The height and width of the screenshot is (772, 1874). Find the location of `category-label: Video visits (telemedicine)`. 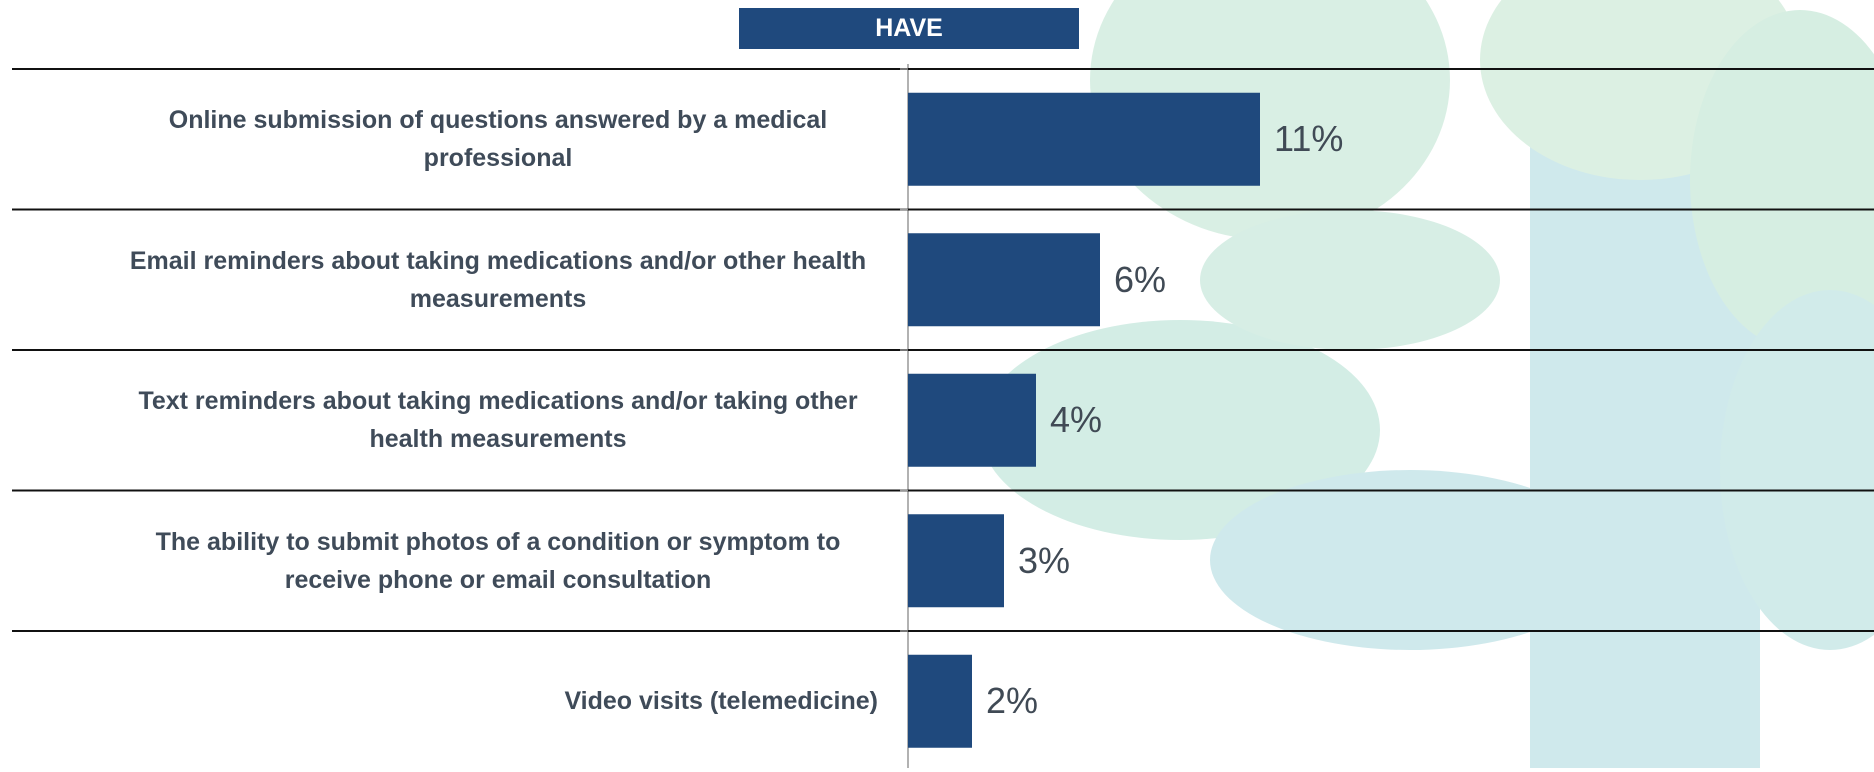

category-label: Video visits (telemedicine) is located at coordinates (439, 701).